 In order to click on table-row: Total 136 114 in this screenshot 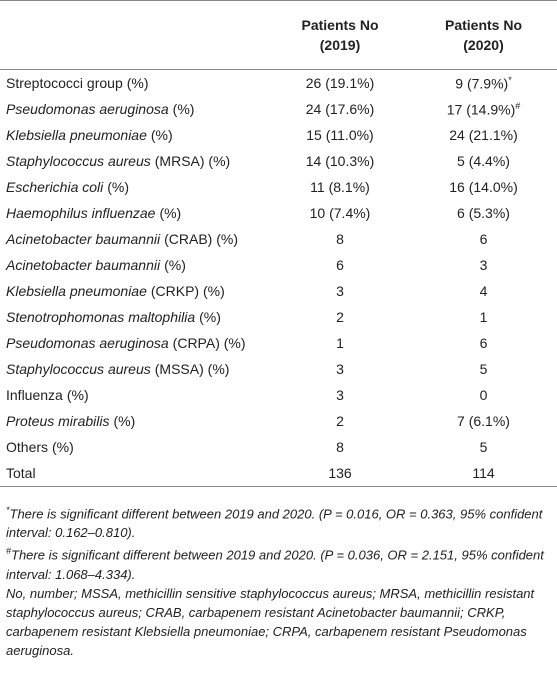, I will do `click(278, 473)`.